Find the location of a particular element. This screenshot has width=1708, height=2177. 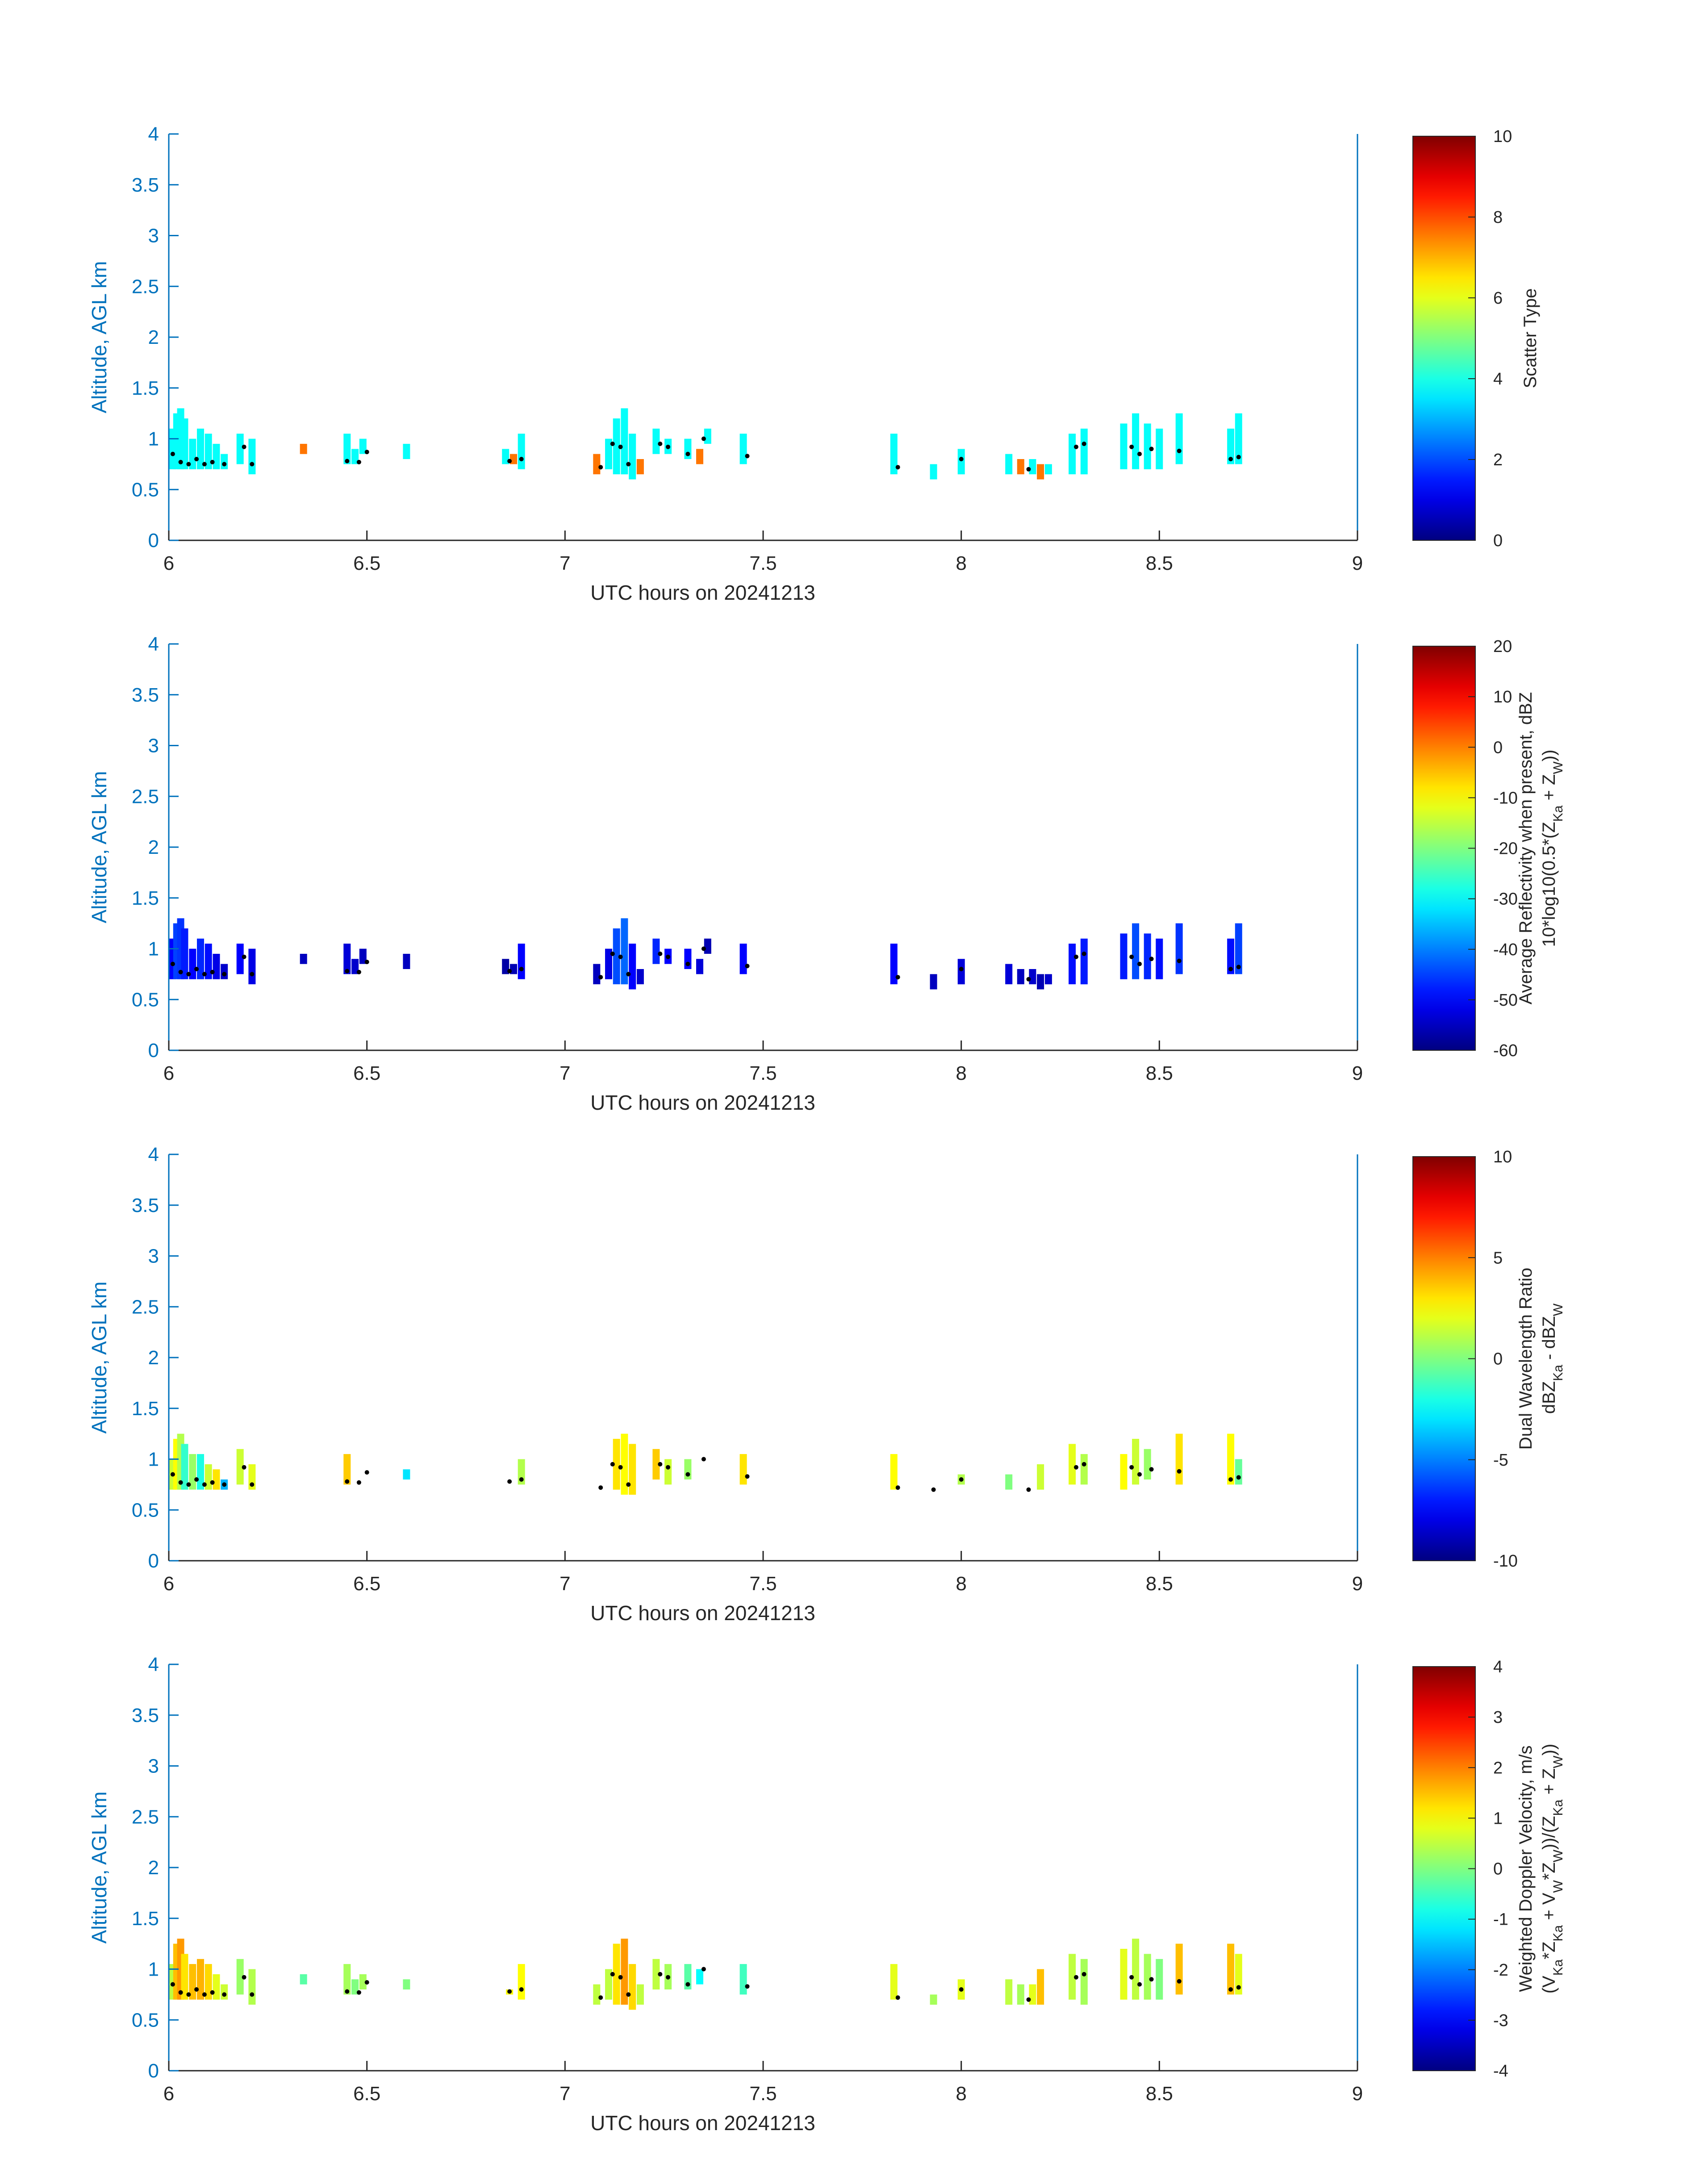

colorbar-tick-label: -4 is located at coordinates (1500, 2071).